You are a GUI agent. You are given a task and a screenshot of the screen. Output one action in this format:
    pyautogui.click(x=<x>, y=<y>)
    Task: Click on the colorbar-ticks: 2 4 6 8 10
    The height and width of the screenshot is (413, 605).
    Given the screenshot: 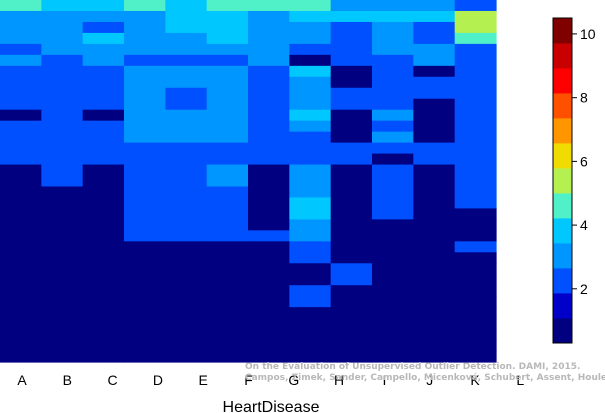 What is the action you would take?
    pyautogui.click(x=584, y=161)
    